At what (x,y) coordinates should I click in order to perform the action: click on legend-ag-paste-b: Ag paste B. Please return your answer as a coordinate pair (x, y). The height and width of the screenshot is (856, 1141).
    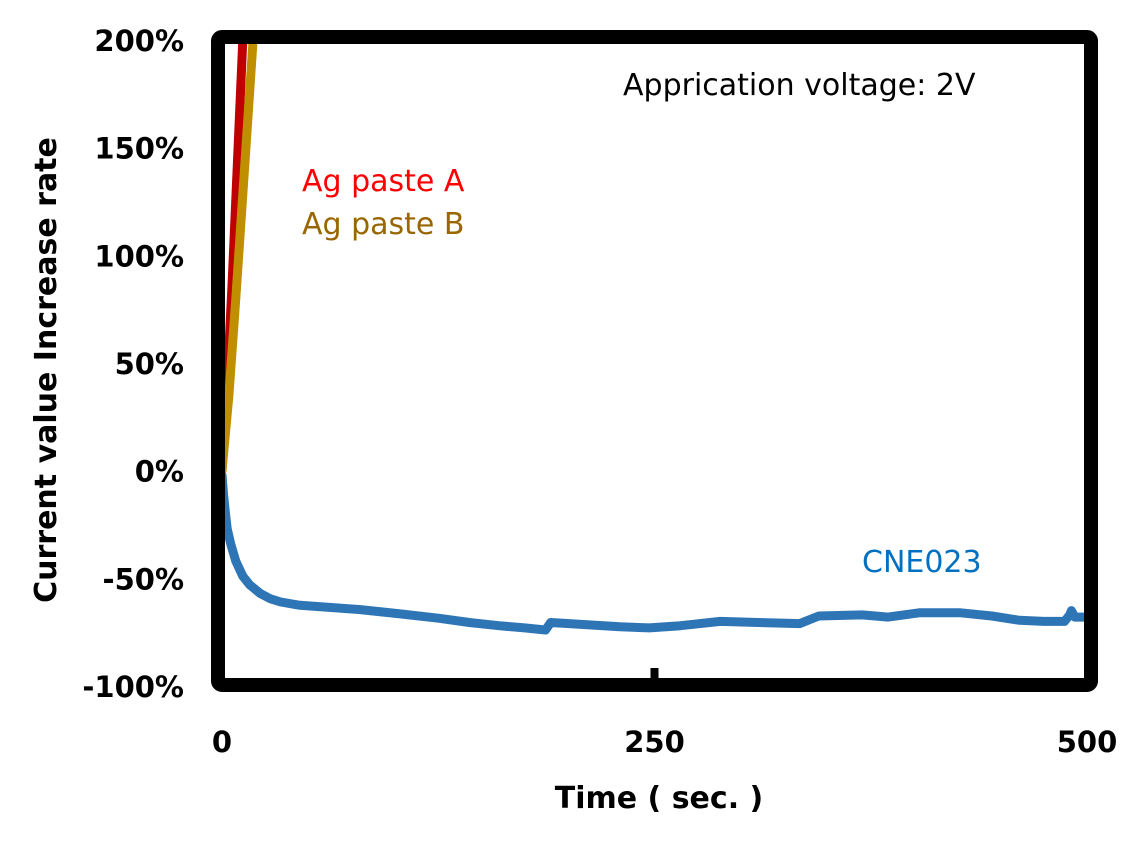
    Looking at the image, I should click on (383, 224).